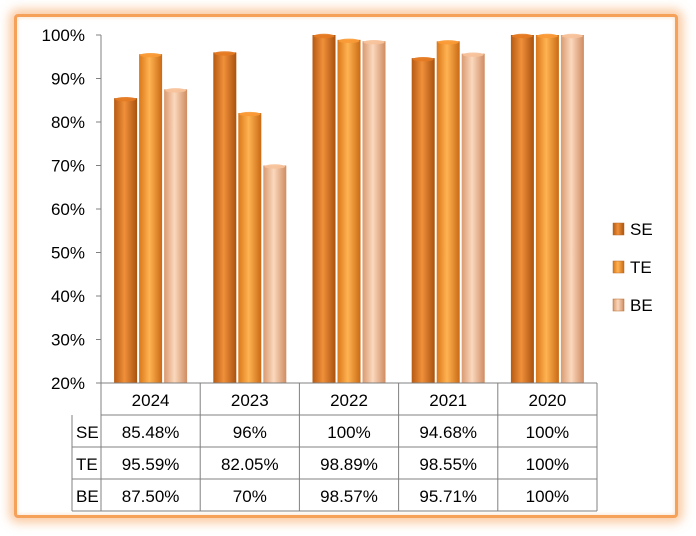  Describe the element at coordinates (68, 79) in the screenshot. I see `y-tick-label: 90%` at that location.